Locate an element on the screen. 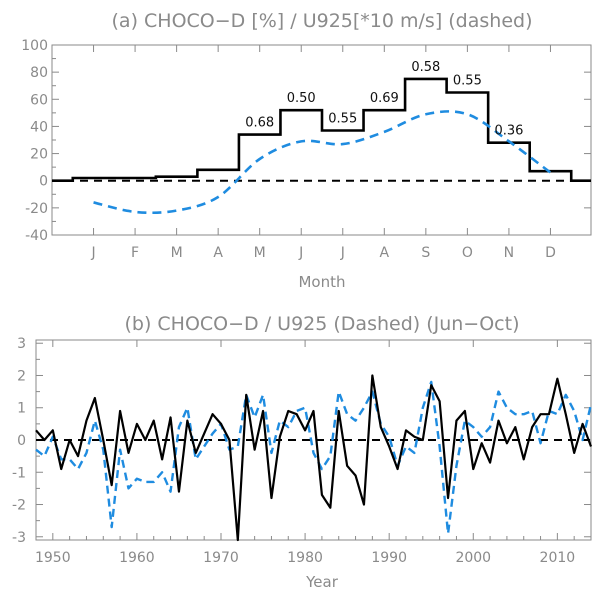 This screenshot has width=592, height=590. panel-a-dashed-series is located at coordinates (322, 162).